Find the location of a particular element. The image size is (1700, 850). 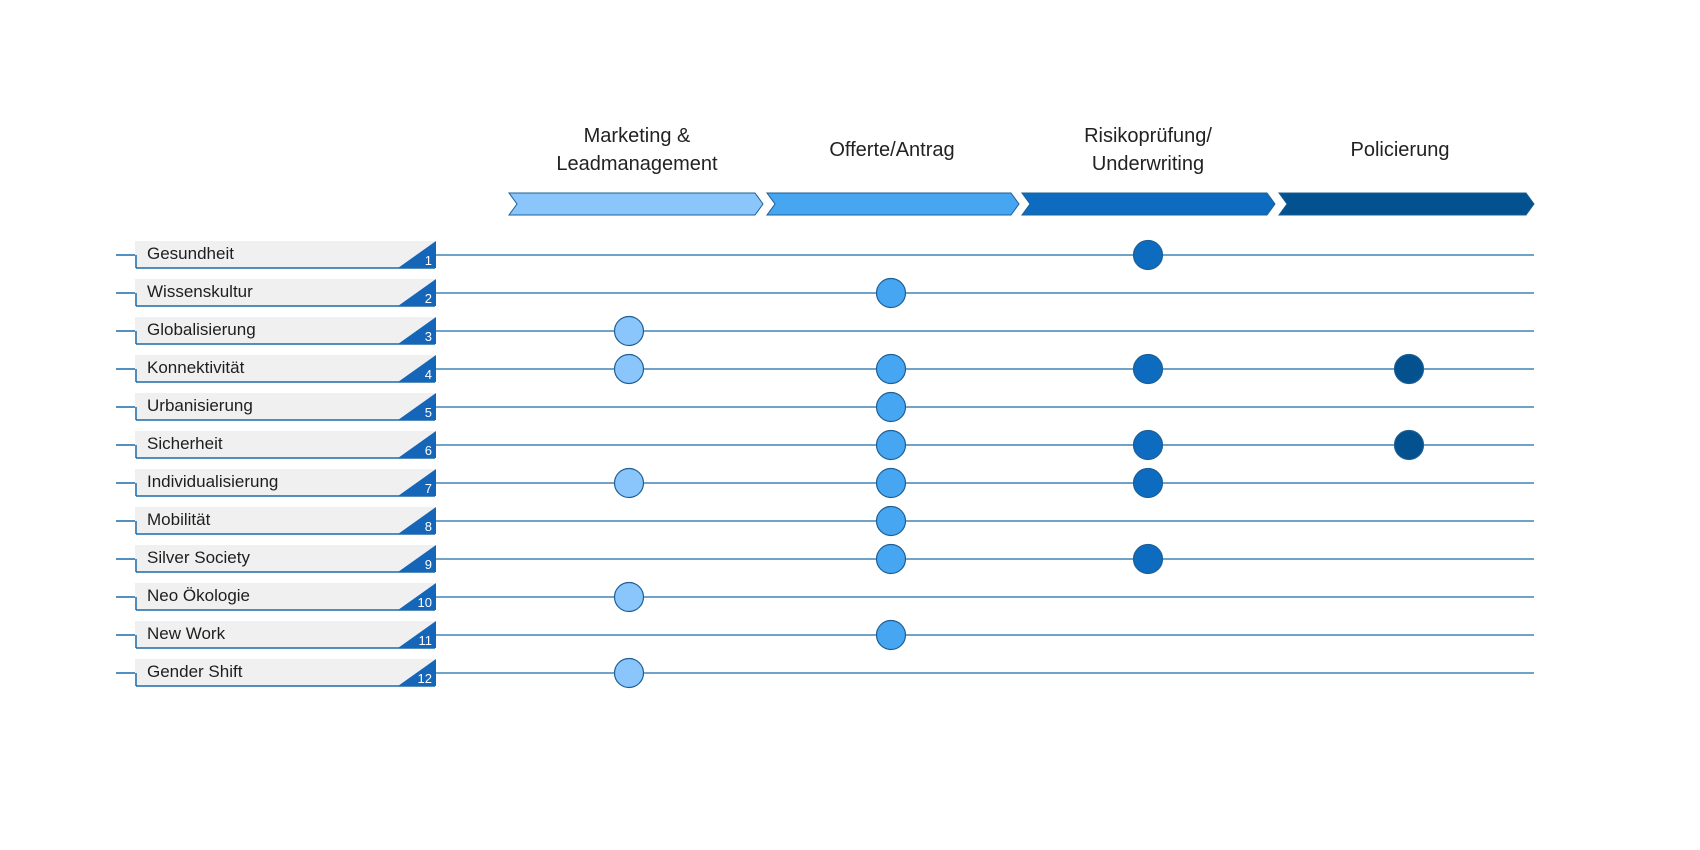

trend-label: Urbanisierung is located at coordinates (200, 405).